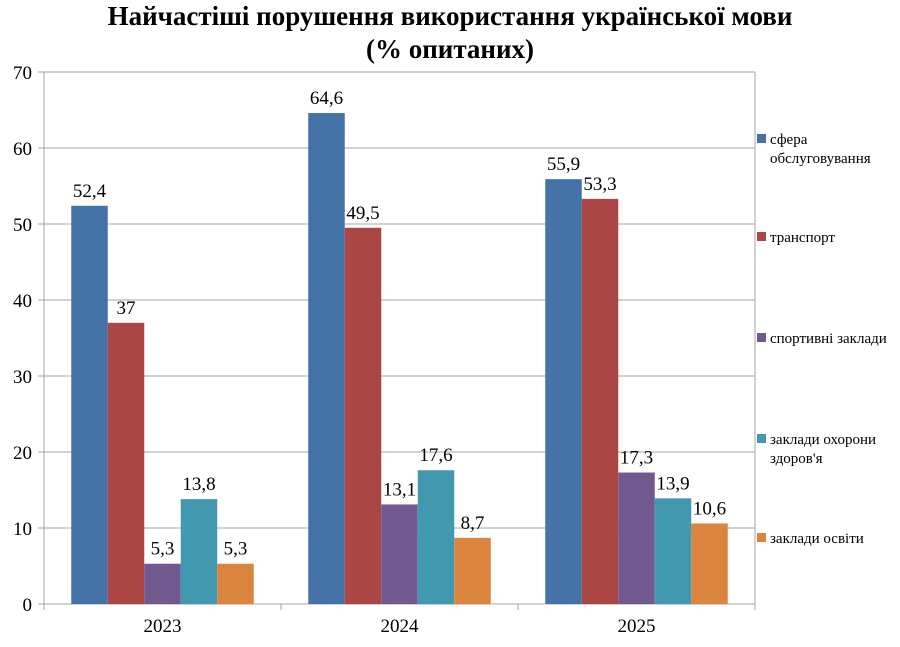  I want to click on legend-item: спортивні заклади, so click(828, 339).